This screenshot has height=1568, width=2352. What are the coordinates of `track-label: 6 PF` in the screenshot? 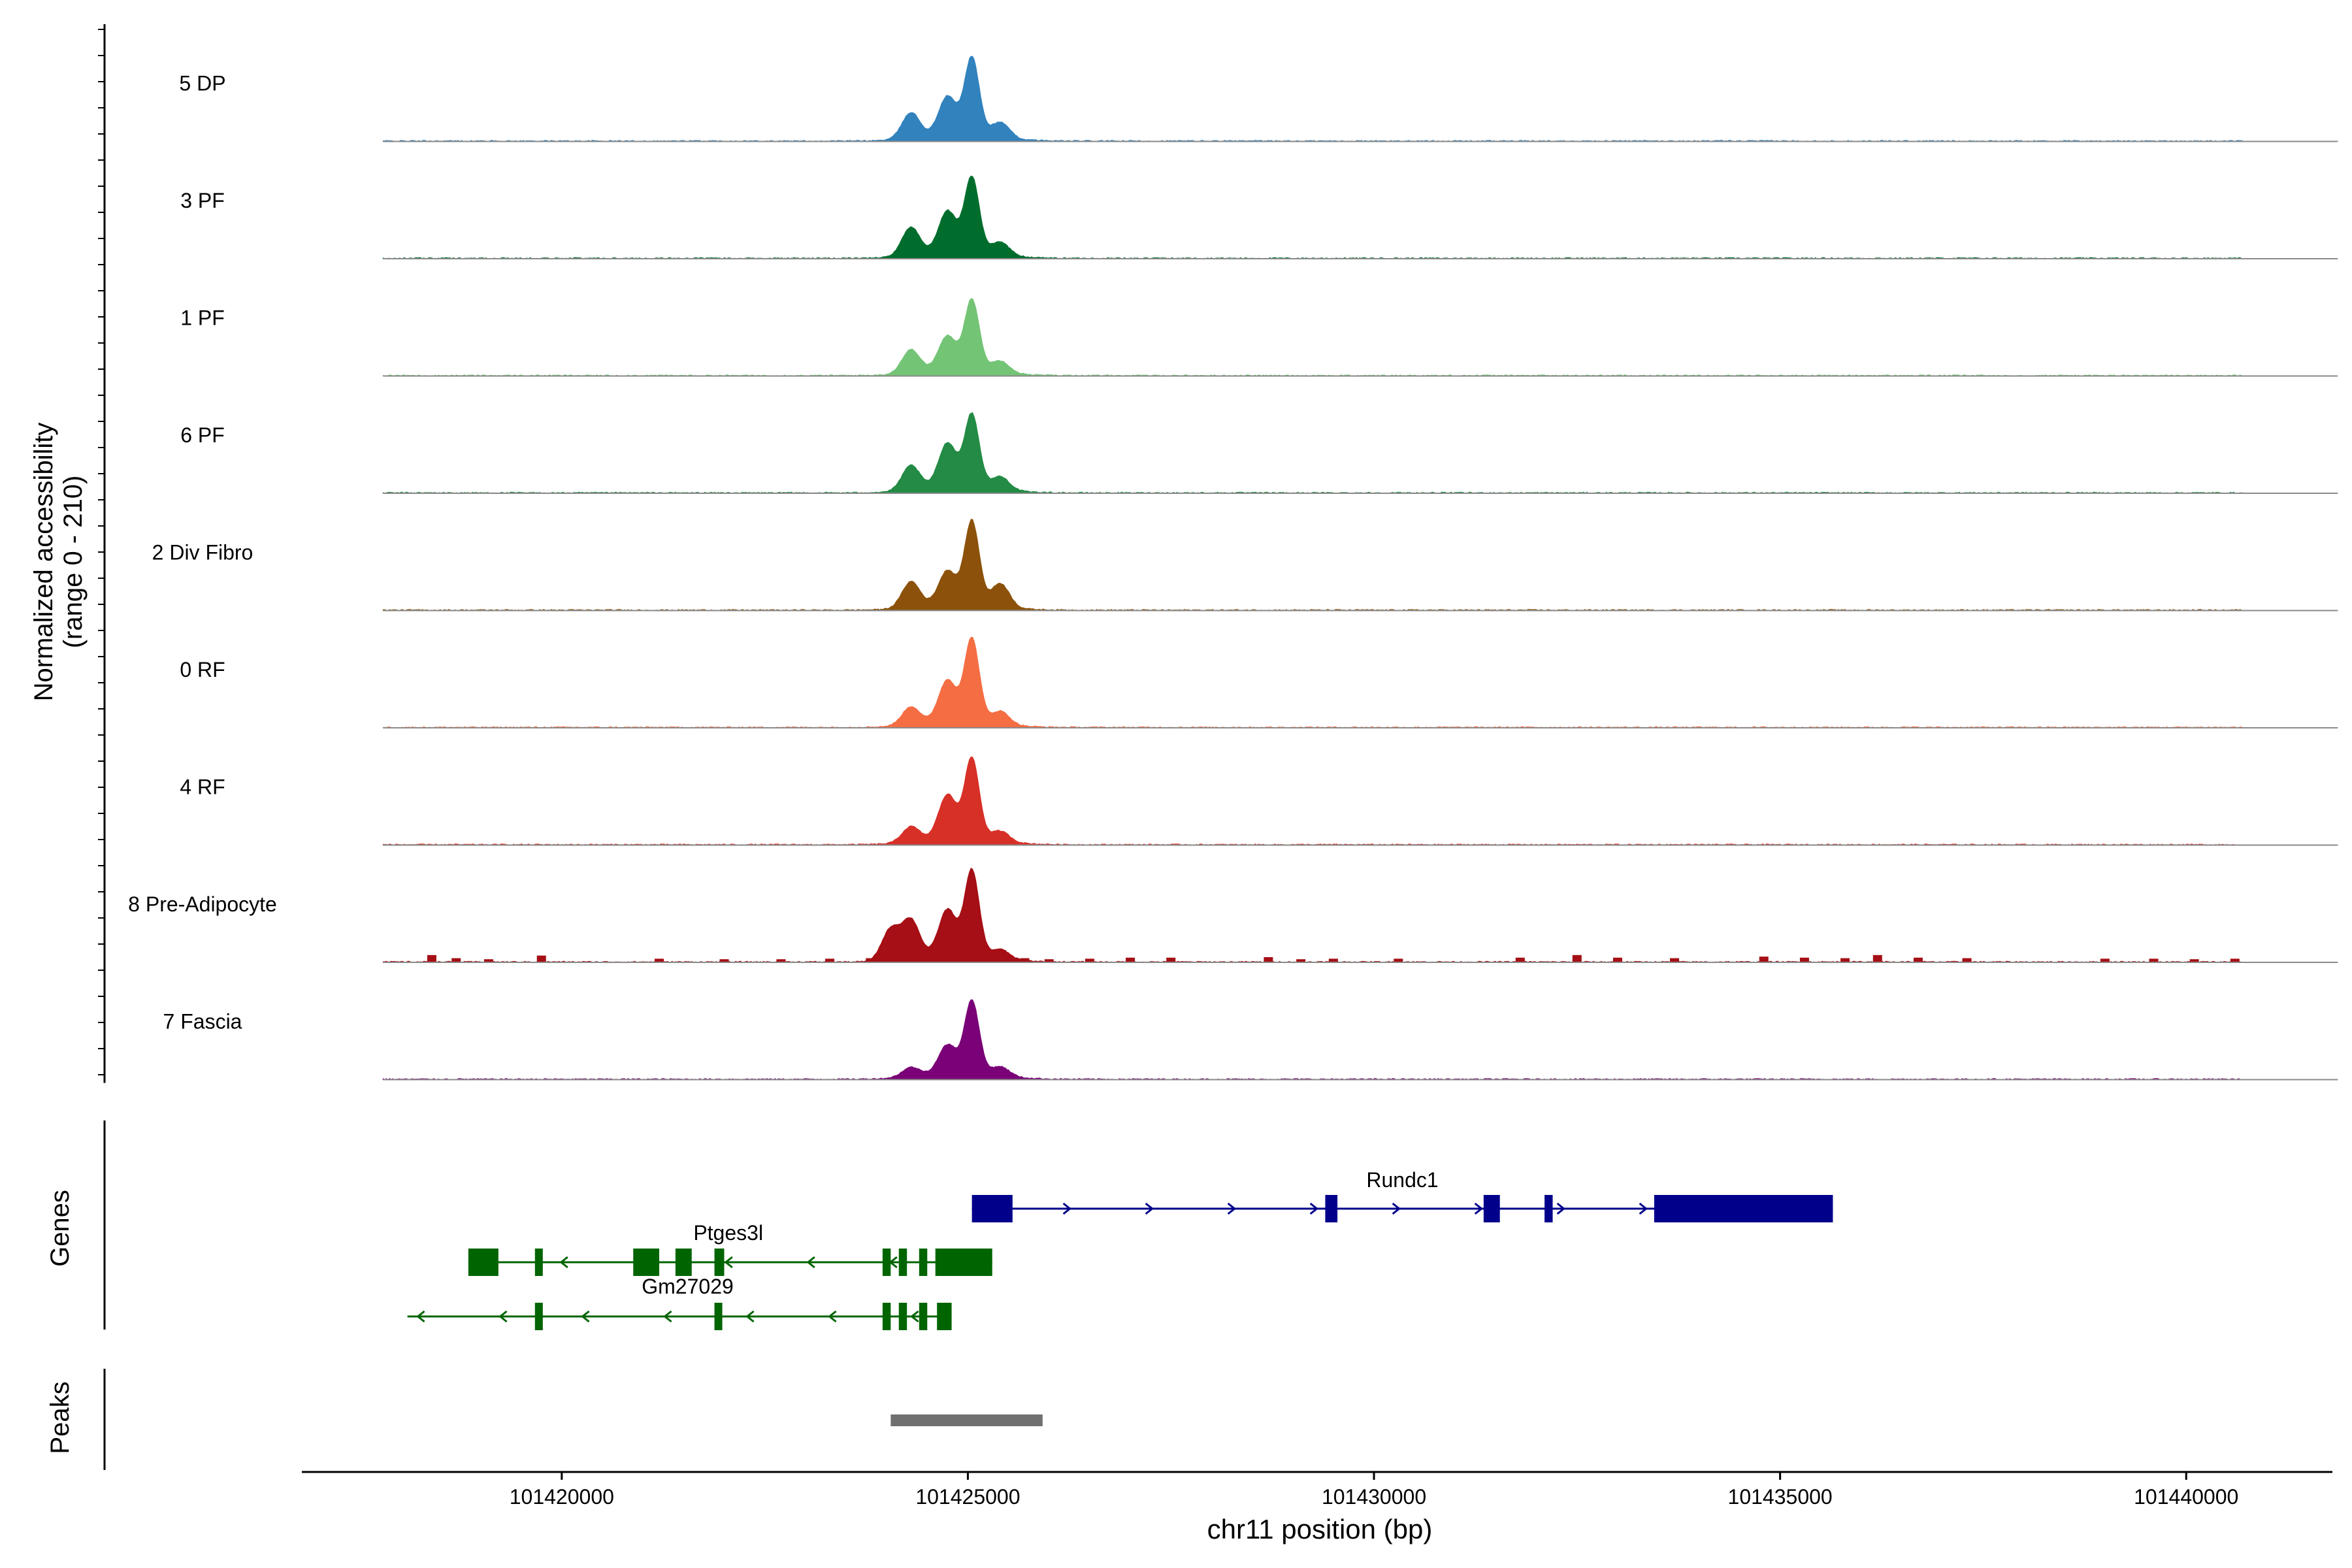 It's located at (202, 435).